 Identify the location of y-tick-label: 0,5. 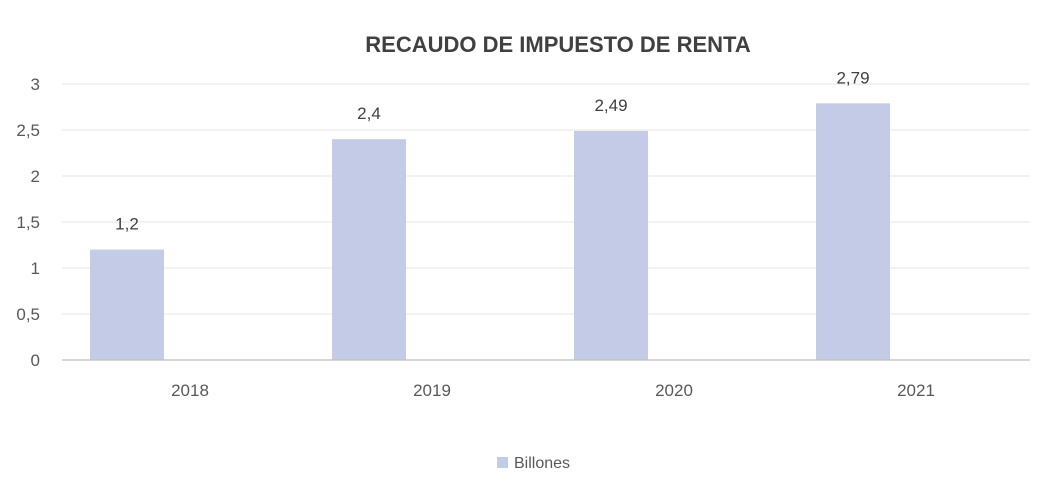
(28, 314).